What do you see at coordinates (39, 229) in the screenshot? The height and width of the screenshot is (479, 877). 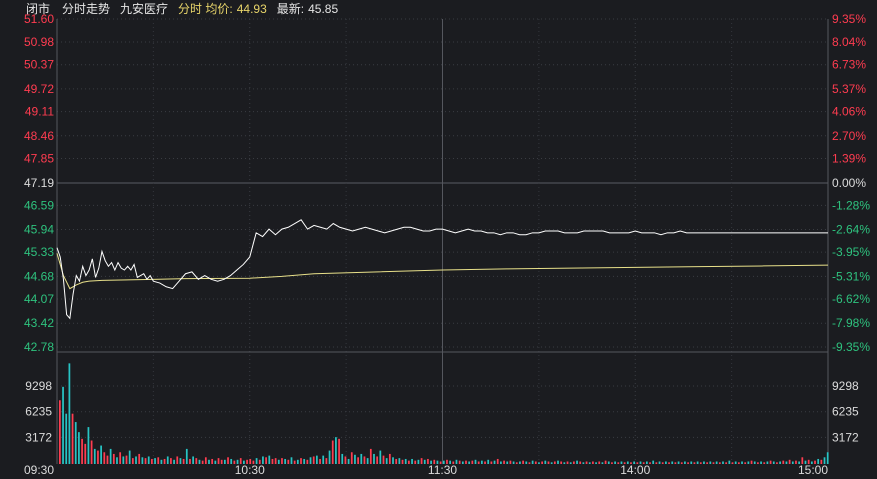 I see `price-tick-label: 45.94` at bounding box center [39, 229].